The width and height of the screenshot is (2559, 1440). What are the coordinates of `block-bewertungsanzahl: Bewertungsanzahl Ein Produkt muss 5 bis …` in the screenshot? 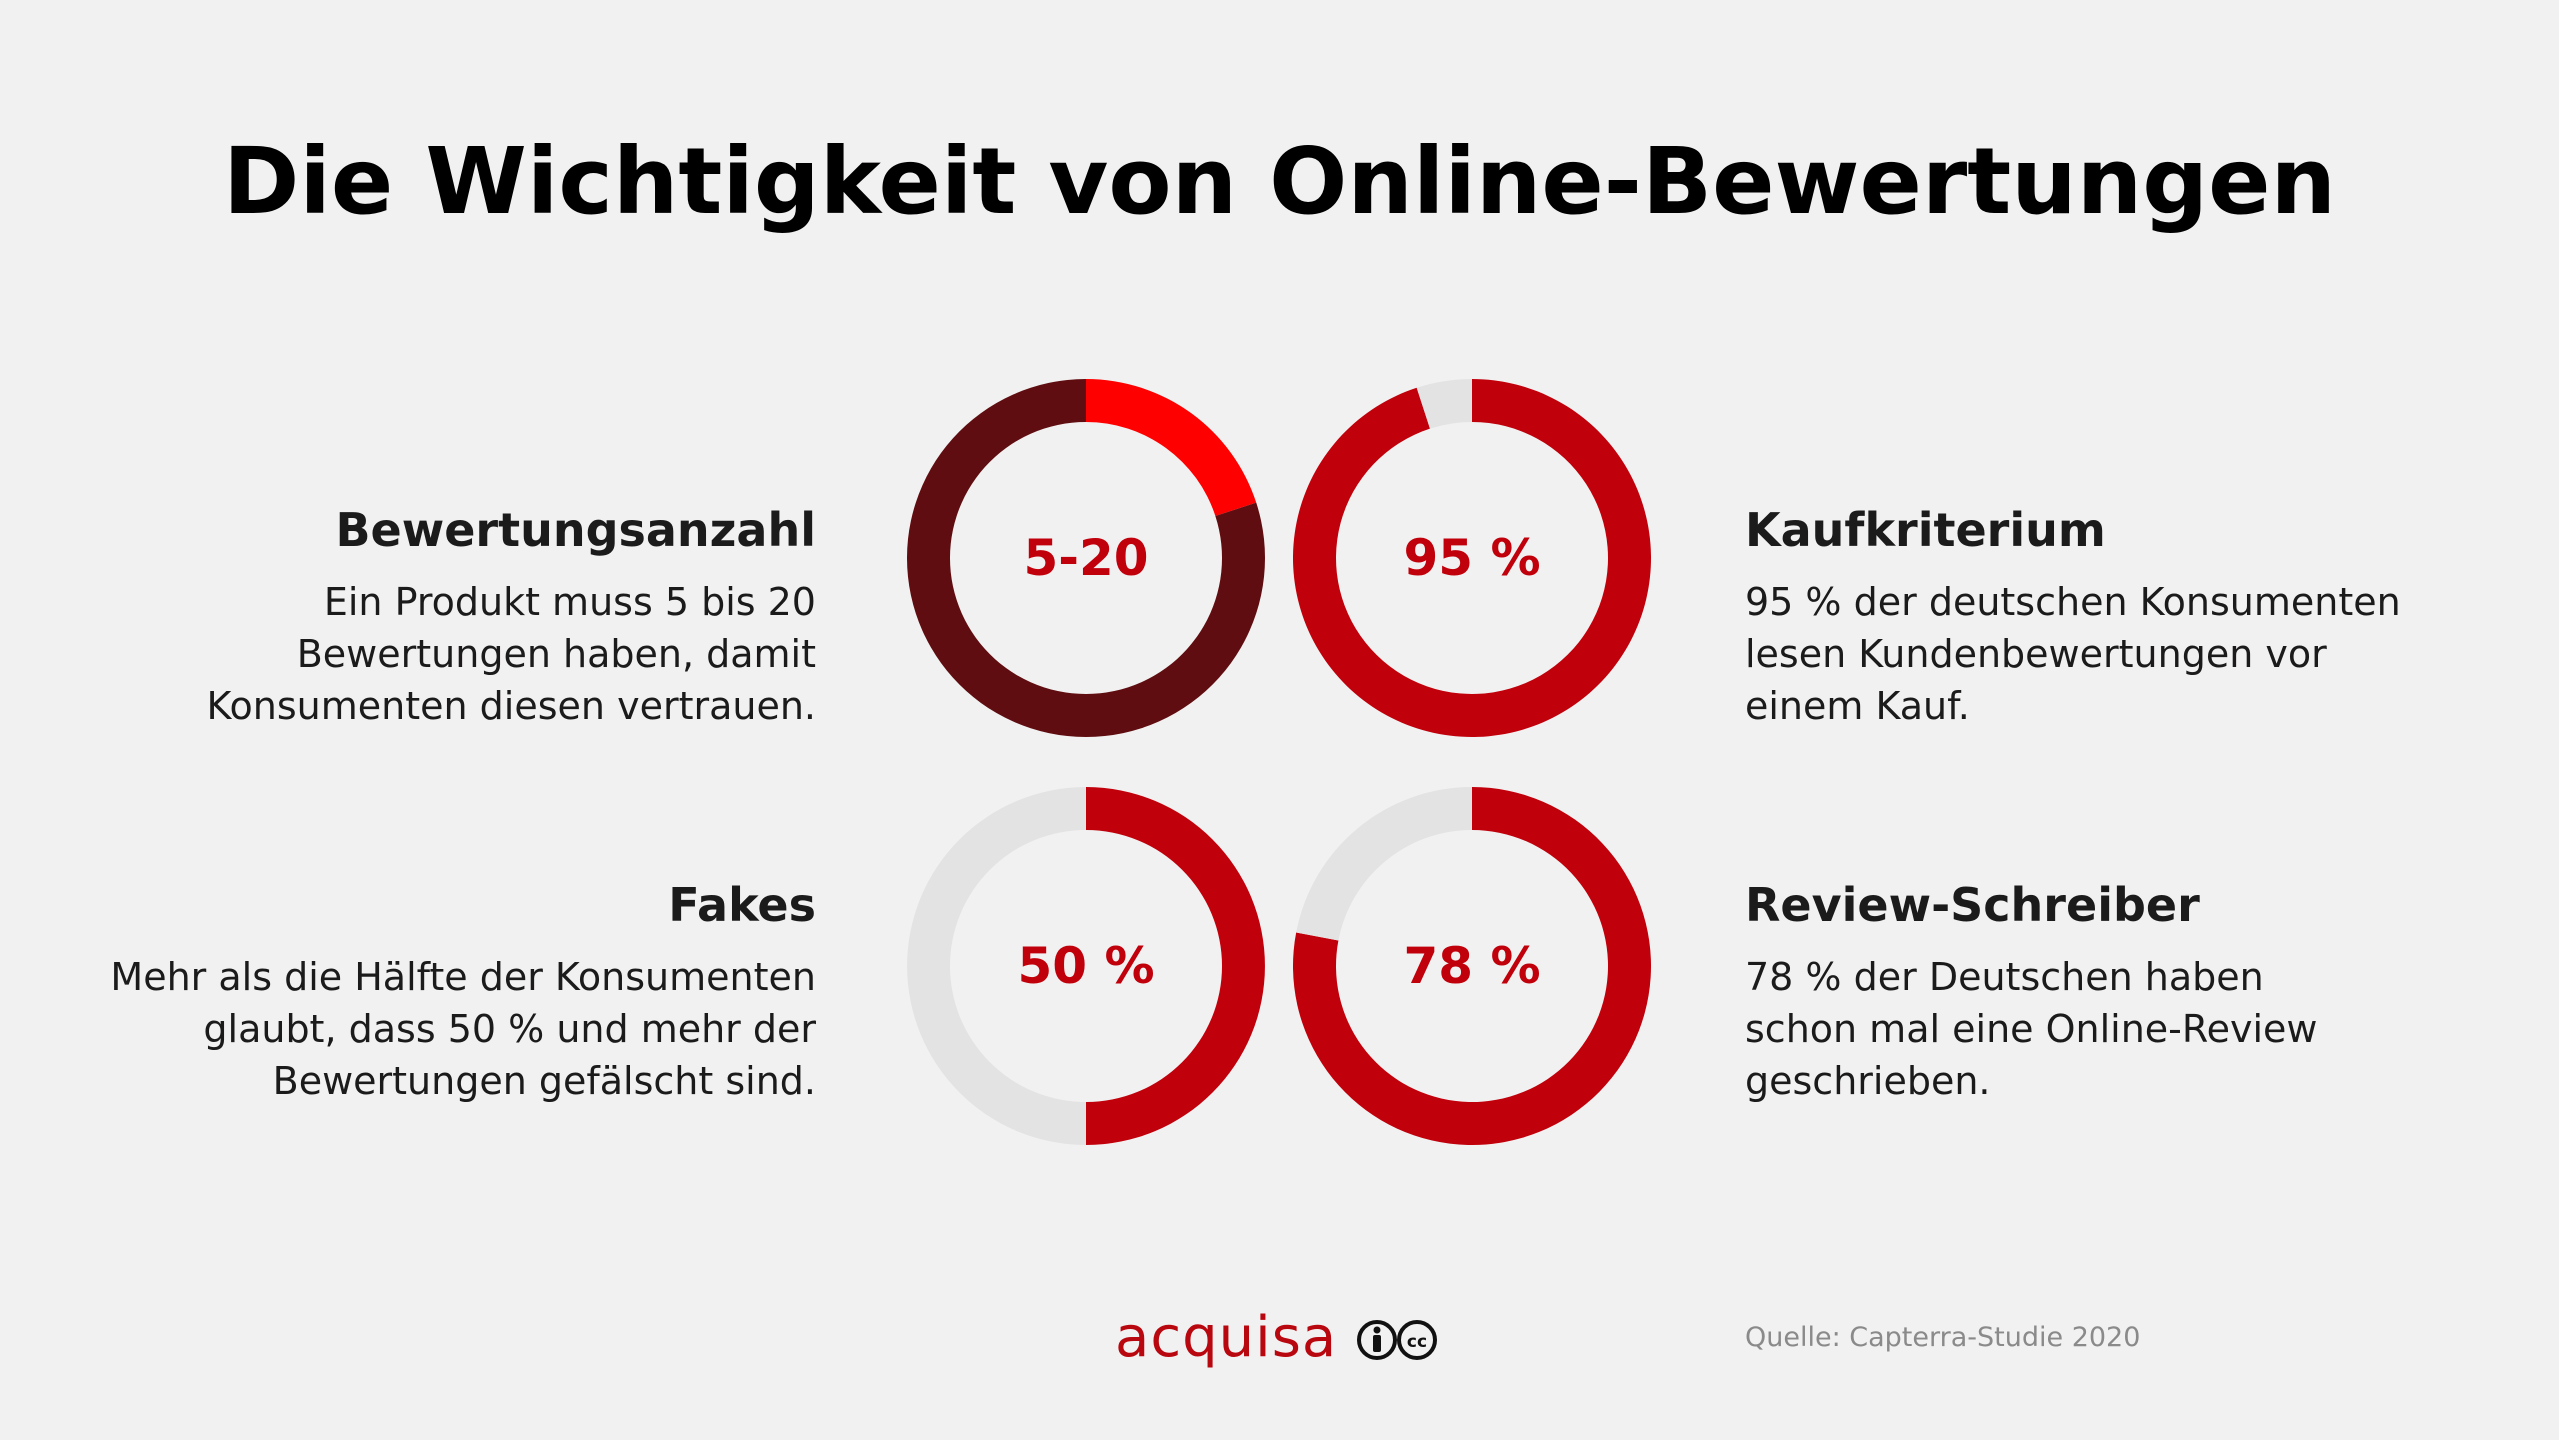 It's located at (457, 617).